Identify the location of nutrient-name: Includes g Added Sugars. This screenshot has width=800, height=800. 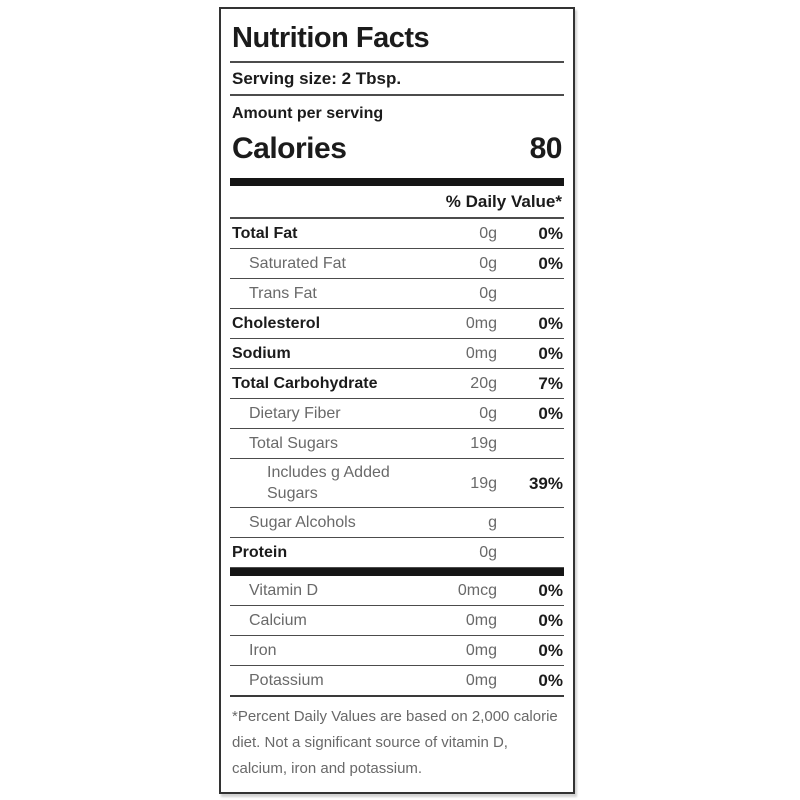
(328, 483).